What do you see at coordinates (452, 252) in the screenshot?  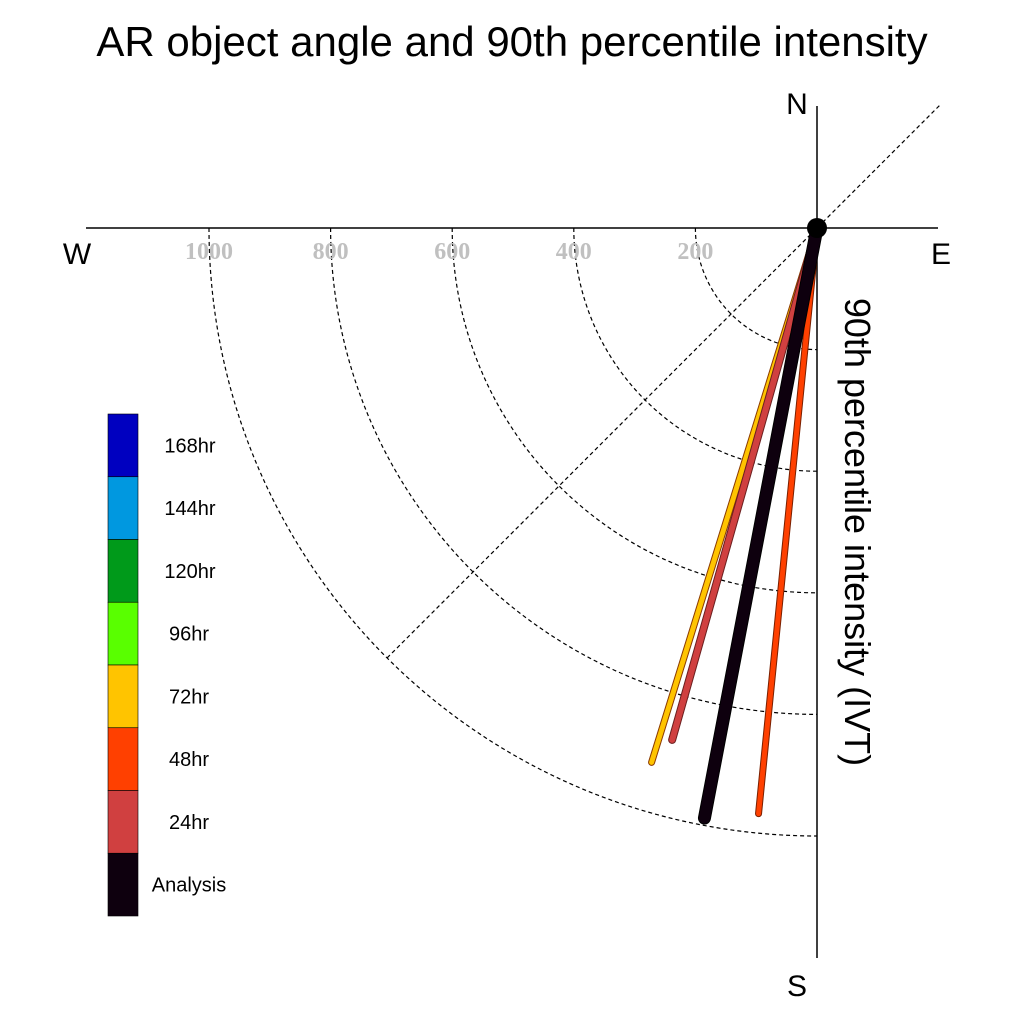 I see `ring-label-2: 600` at bounding box center [452, 252].